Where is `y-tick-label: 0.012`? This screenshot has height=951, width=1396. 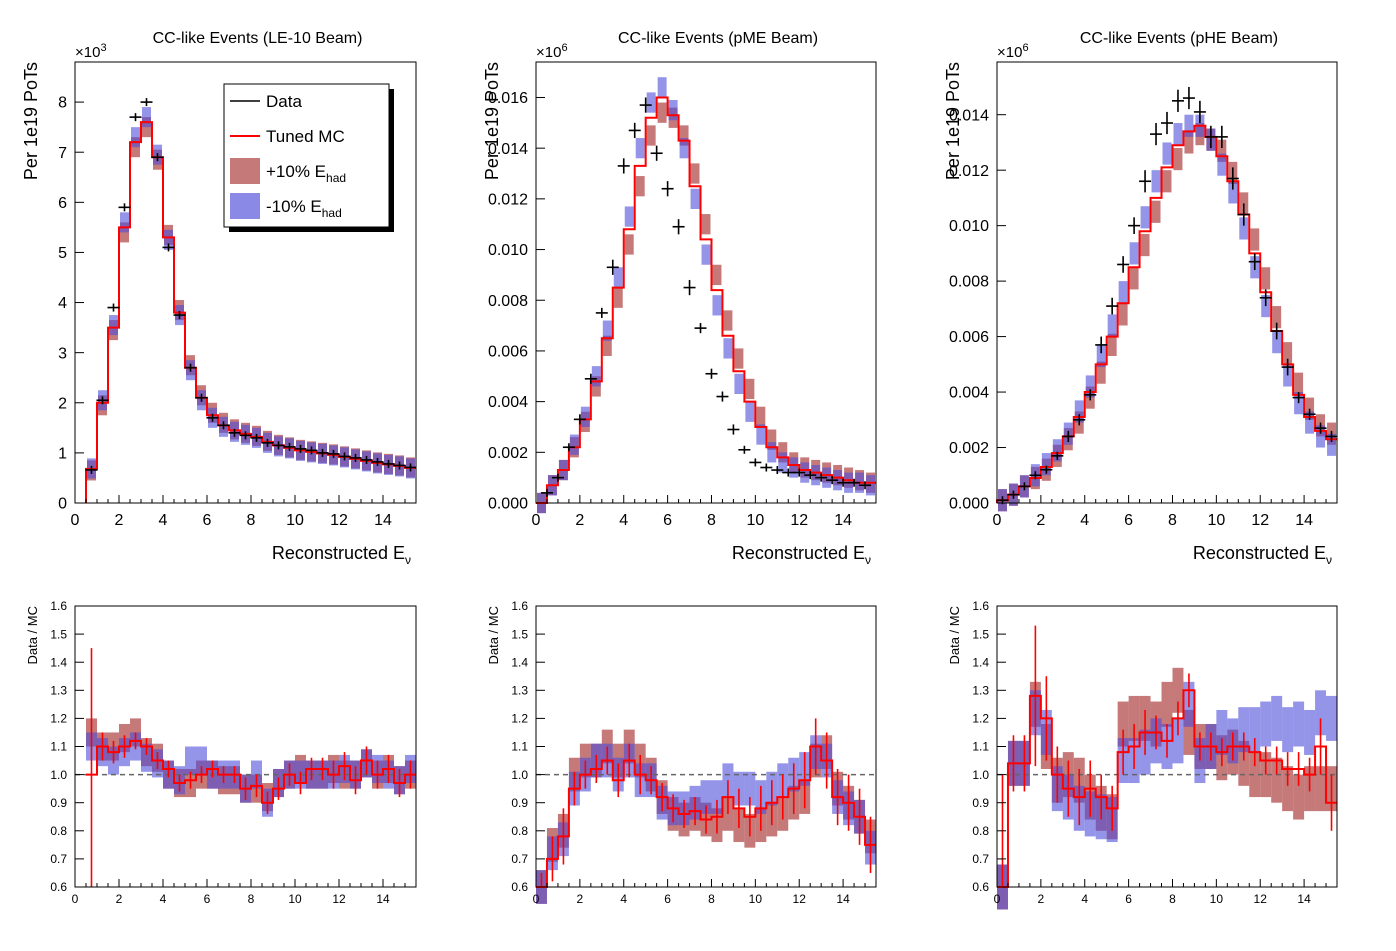
y-tick-label: 0.012 is located at coordinates (969, 171).